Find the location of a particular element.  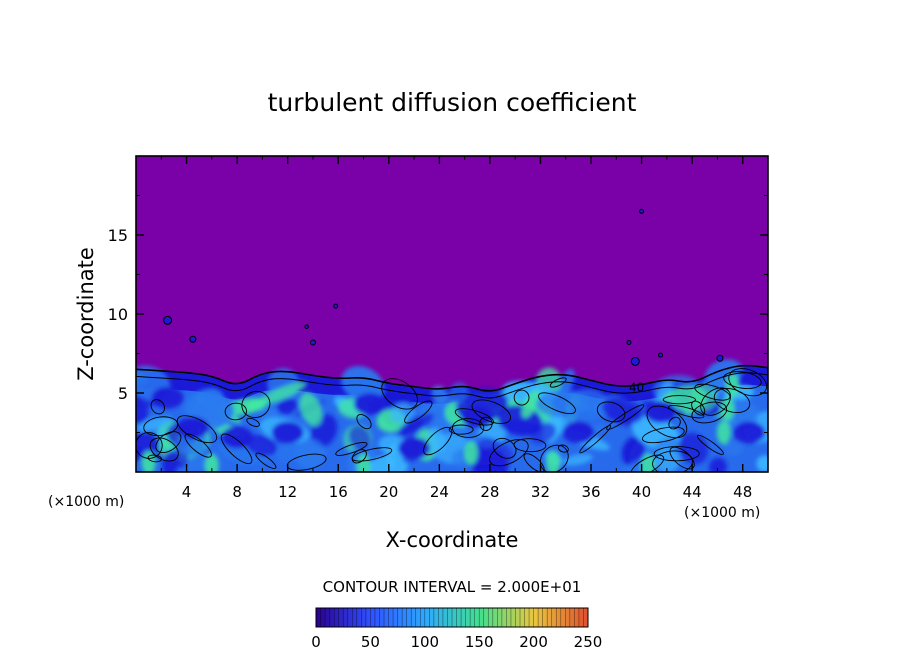

x-tick-label: 44 is located at coordinates (692, 492).